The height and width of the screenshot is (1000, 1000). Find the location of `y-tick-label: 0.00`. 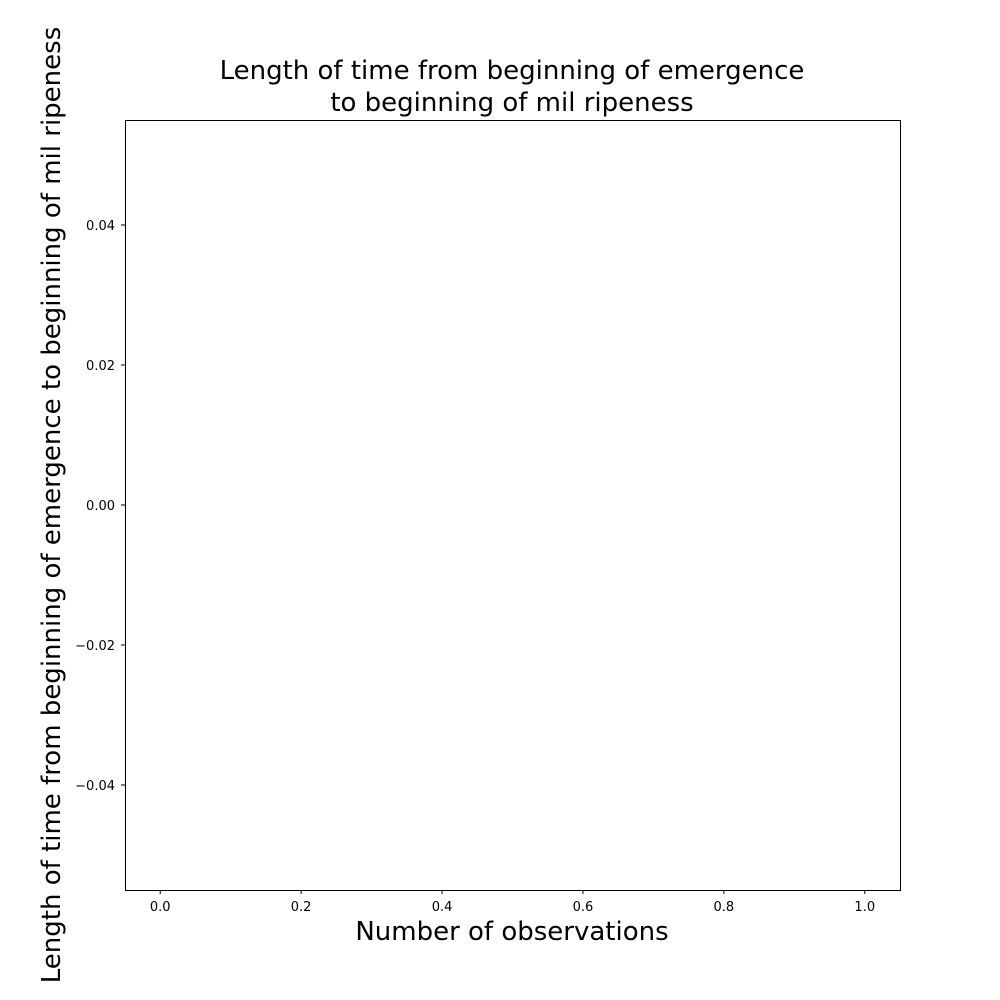

y-tick-label: 0.00 is located at coordinates (100, 506).